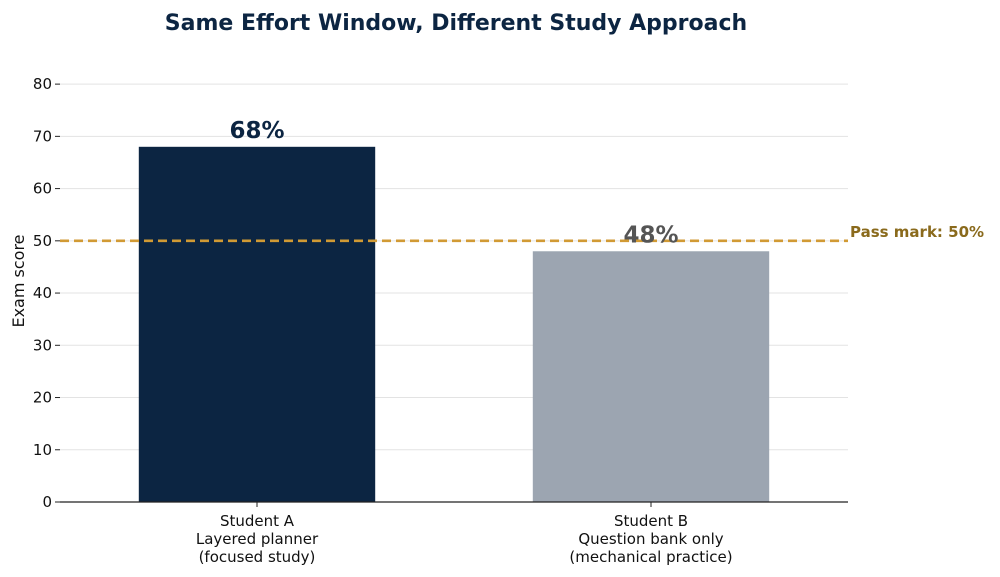  What do you see at coordinates (42, 136) in the screenshot?
I see `y-tick-label-7: 70` at bounding box center [42, 136].